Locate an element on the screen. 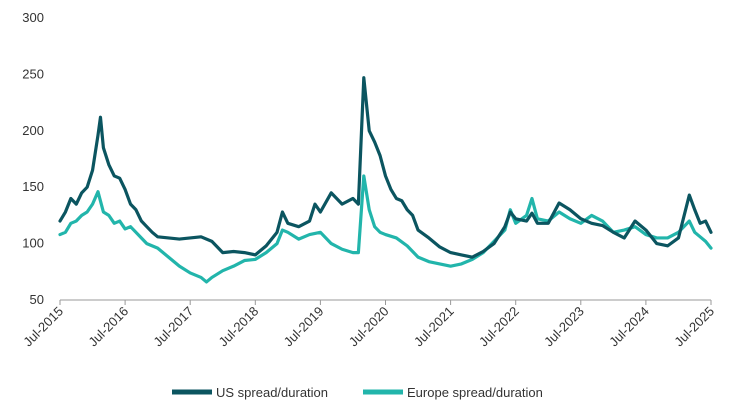  x-tick-label: Jul-2019 is located at coordinates (304, 327).